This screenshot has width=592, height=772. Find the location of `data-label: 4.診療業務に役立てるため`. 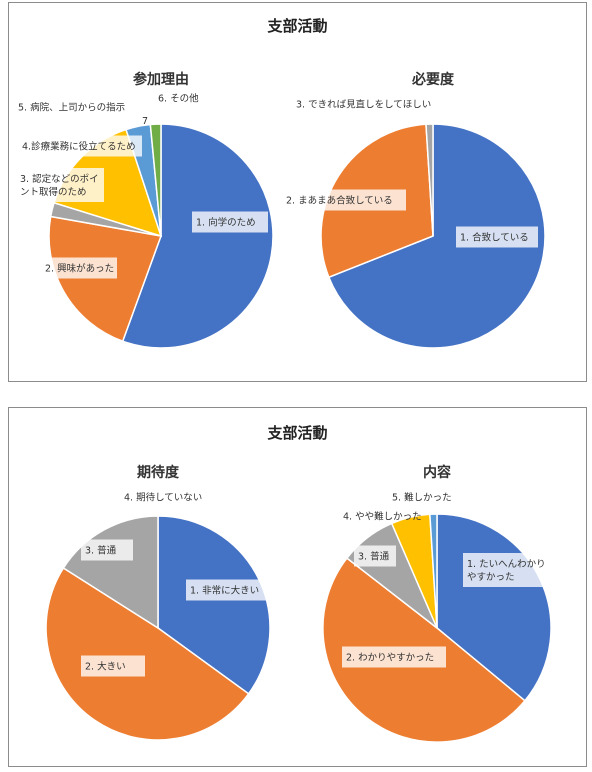

data-label: 4.診療業務に役立てるため is located at coordinates (79, 147).